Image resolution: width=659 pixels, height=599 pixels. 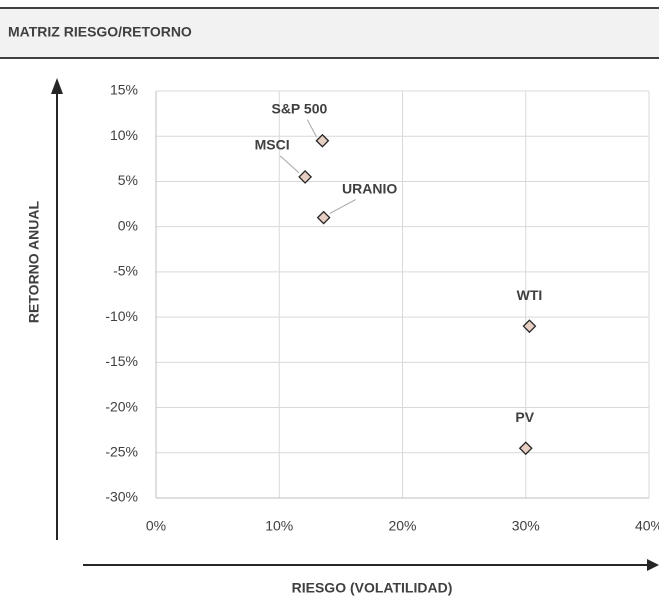 I want to click on y-axis-label: RETORNO ANUAL, so click(x=34, y=262).